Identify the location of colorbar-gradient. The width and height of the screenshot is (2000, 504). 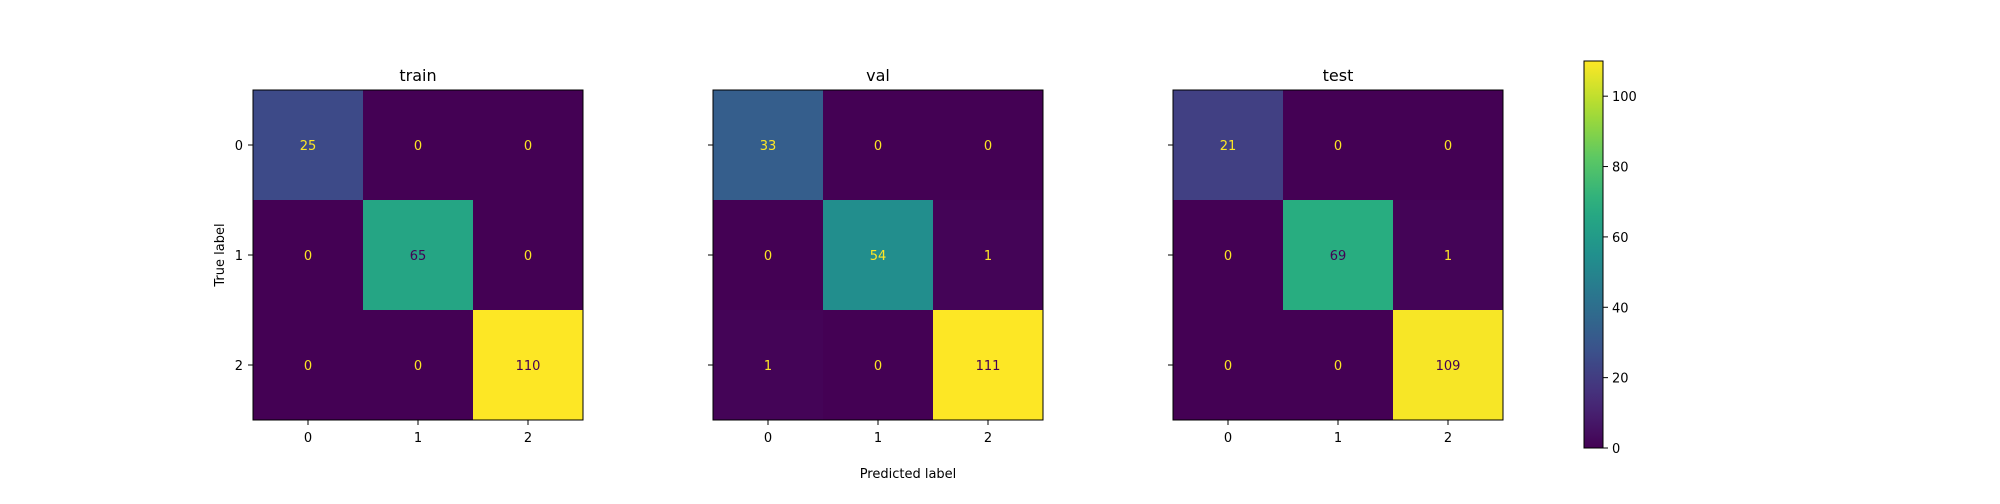
(1593, 254).